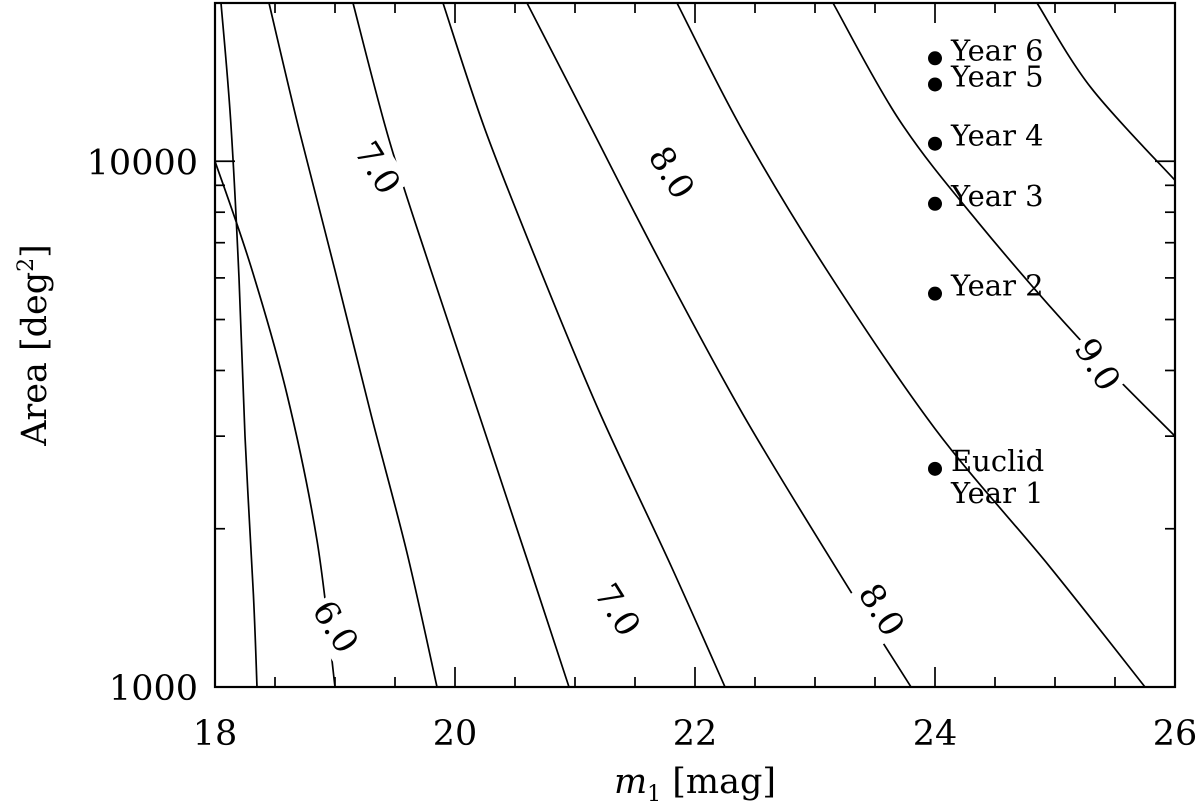 The width and height of the screenshot is (1200, 806). Describe the element at coordinates (695, 734) in the screenshot. I see `x-tick-label: 22` at that location.